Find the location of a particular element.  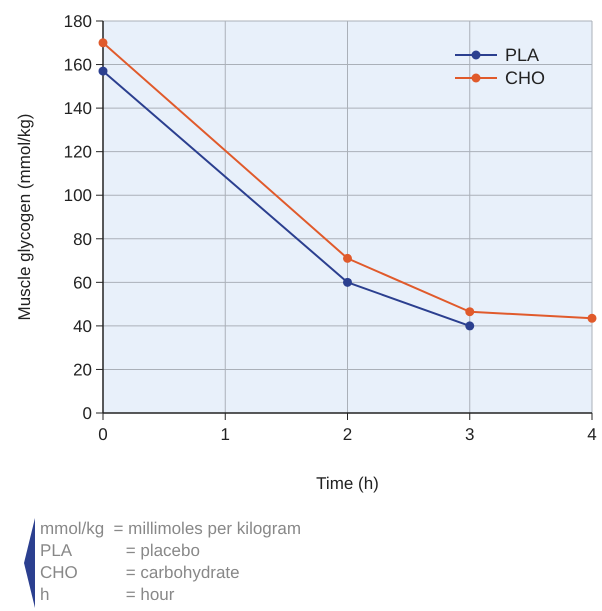

y-axis-title: Muscle glycogen (mmol/kg) is located at coordinates (24, 217).